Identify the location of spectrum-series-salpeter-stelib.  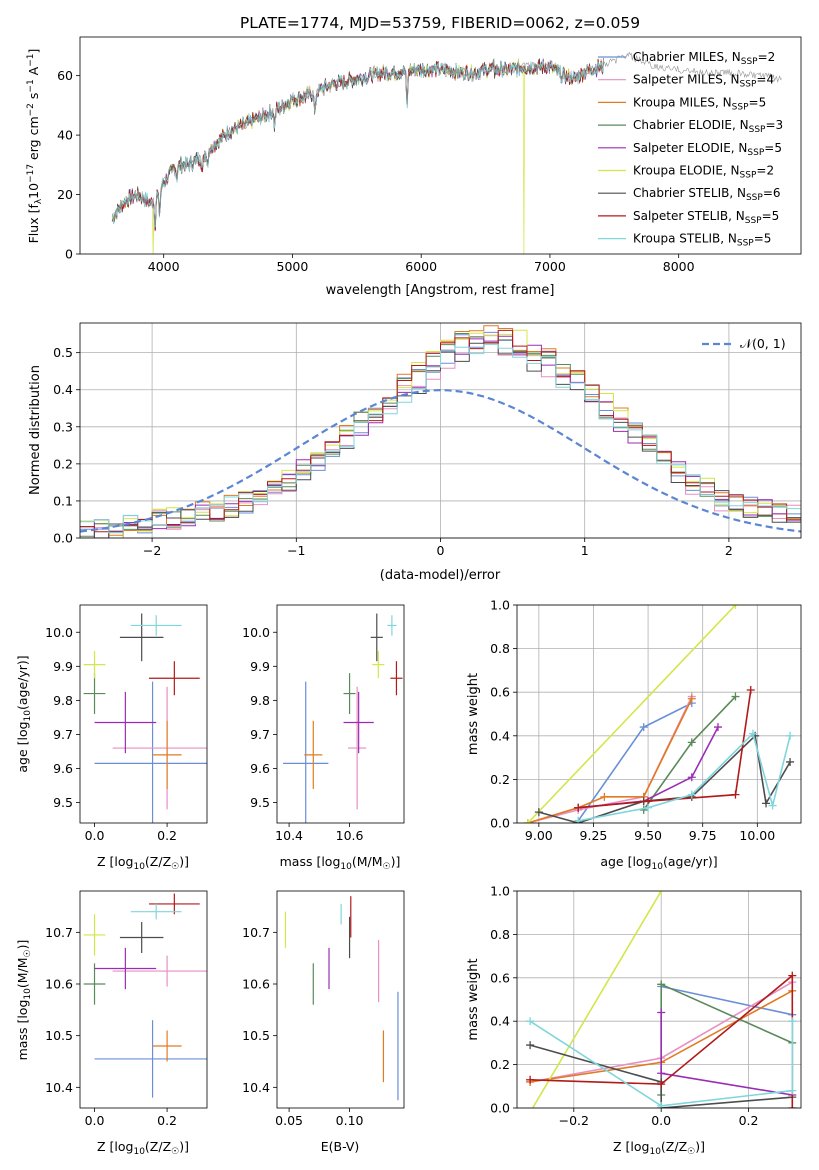
(357, 144).